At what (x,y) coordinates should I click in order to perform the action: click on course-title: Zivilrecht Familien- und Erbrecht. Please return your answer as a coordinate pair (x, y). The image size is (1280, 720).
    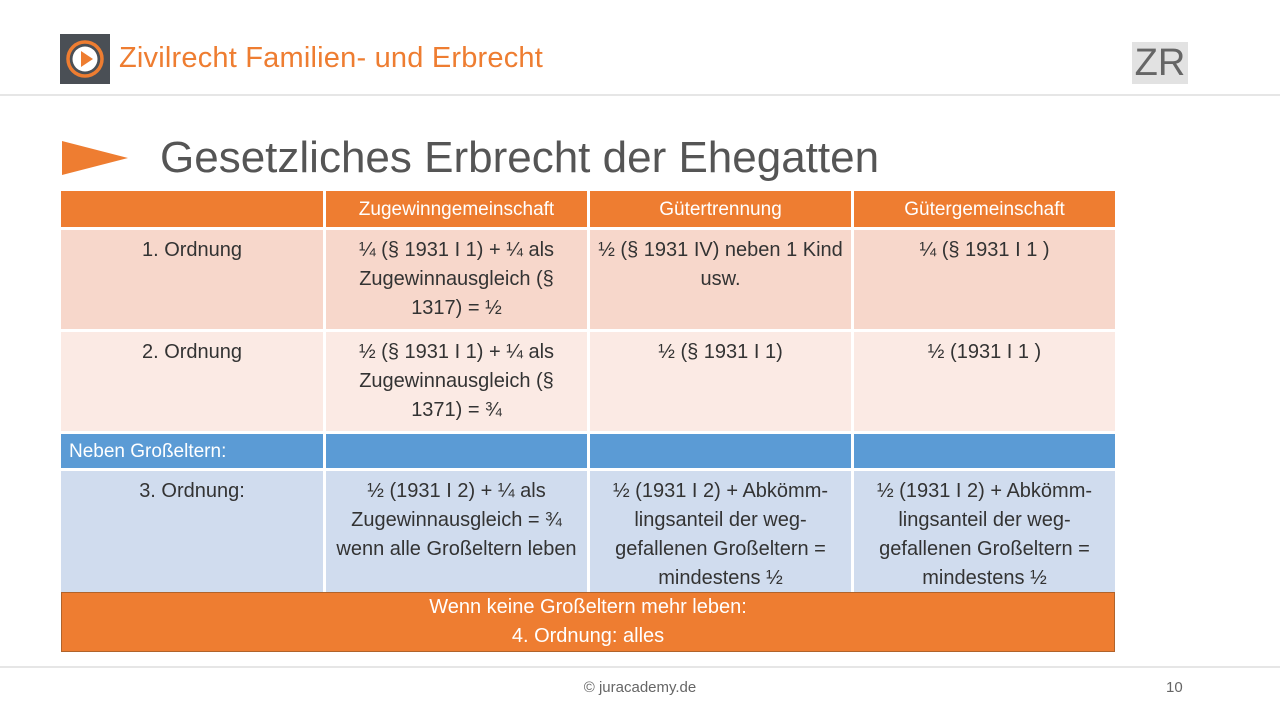
    Looking at the image, I should click on (331, 58).